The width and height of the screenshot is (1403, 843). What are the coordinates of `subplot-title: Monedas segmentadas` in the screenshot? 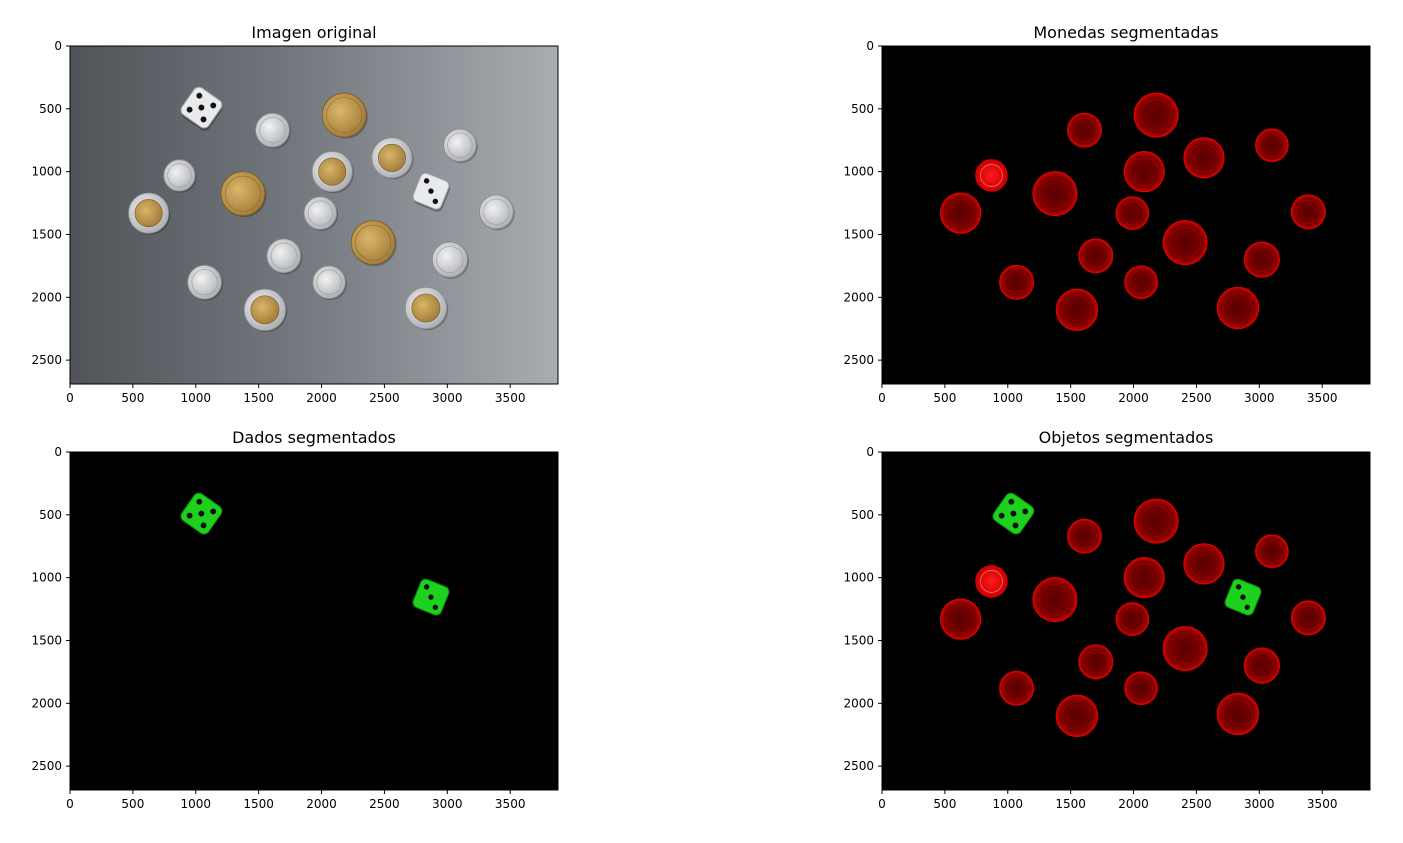 It's located at (1125, 32).